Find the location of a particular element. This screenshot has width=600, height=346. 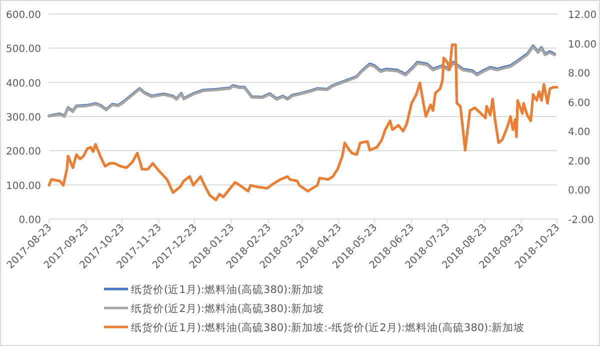

y-tick-label: 0.00 is located at coordinates (29, 220).